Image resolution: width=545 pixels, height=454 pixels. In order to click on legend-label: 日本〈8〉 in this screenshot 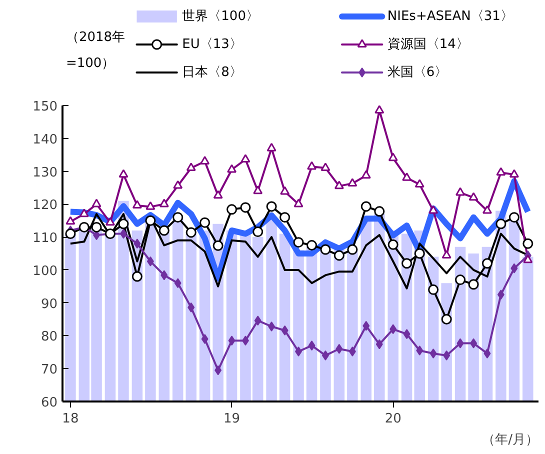, I will do `click(212, 72)`.